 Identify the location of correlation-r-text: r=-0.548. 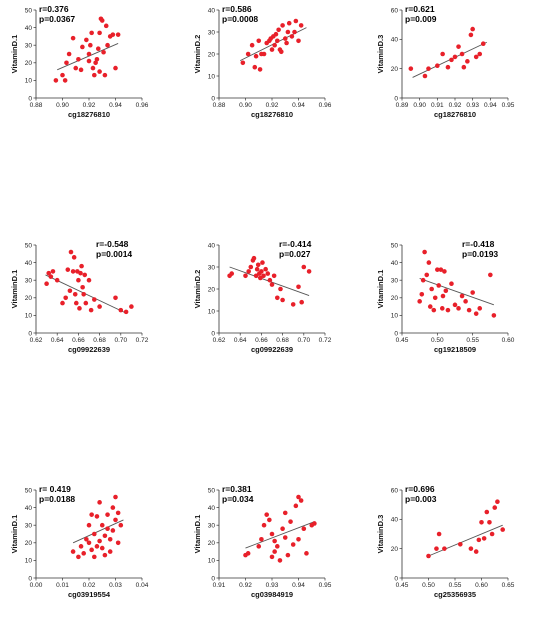
(112, 244).